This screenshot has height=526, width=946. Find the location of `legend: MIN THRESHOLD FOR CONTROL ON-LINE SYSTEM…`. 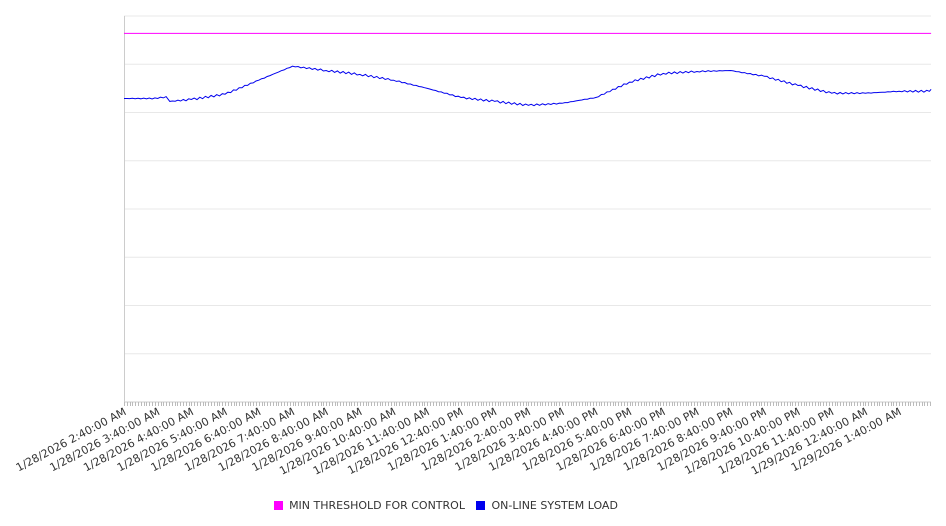

legend: MIN THRESHOLD FOR CONTROL ON-LINE SYSTEM… is located at coordinates (446, 506).